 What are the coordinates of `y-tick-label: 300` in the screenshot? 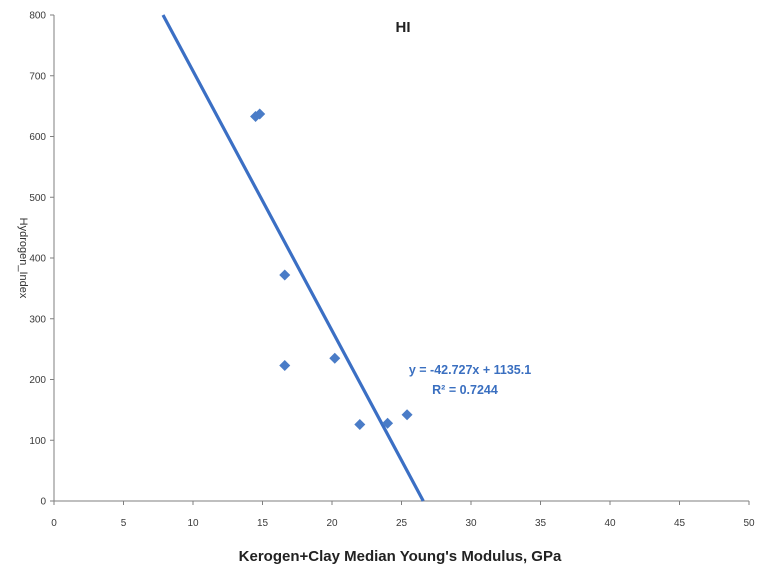 It's located at (37, 319).